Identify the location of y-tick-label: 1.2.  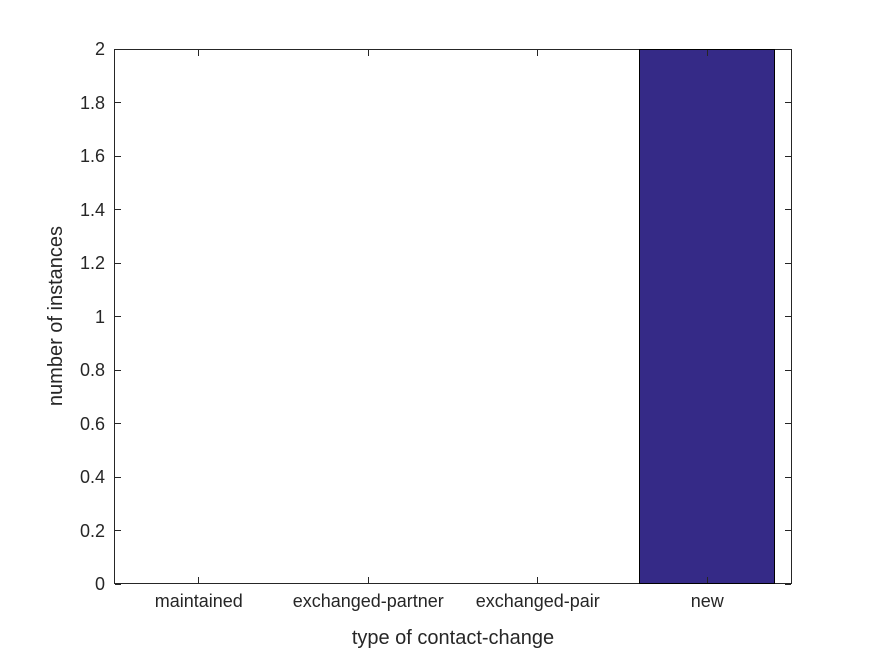
(92, 263).